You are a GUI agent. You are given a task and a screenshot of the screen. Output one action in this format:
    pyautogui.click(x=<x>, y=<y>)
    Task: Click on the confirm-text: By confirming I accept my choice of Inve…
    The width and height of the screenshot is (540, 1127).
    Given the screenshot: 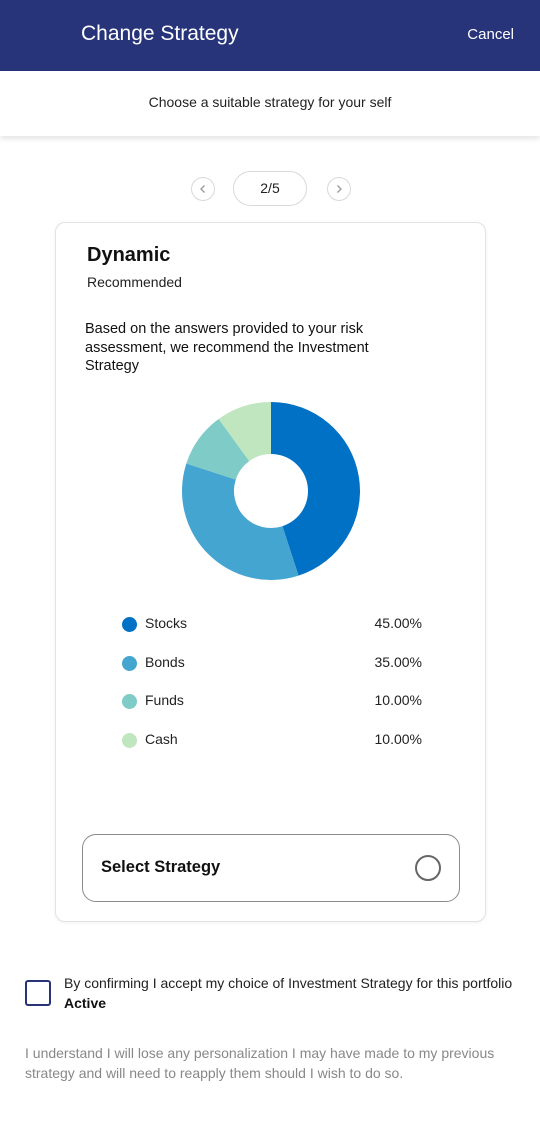 What is the action you would take?
    pyautogui.click(x=289, y=993)
    